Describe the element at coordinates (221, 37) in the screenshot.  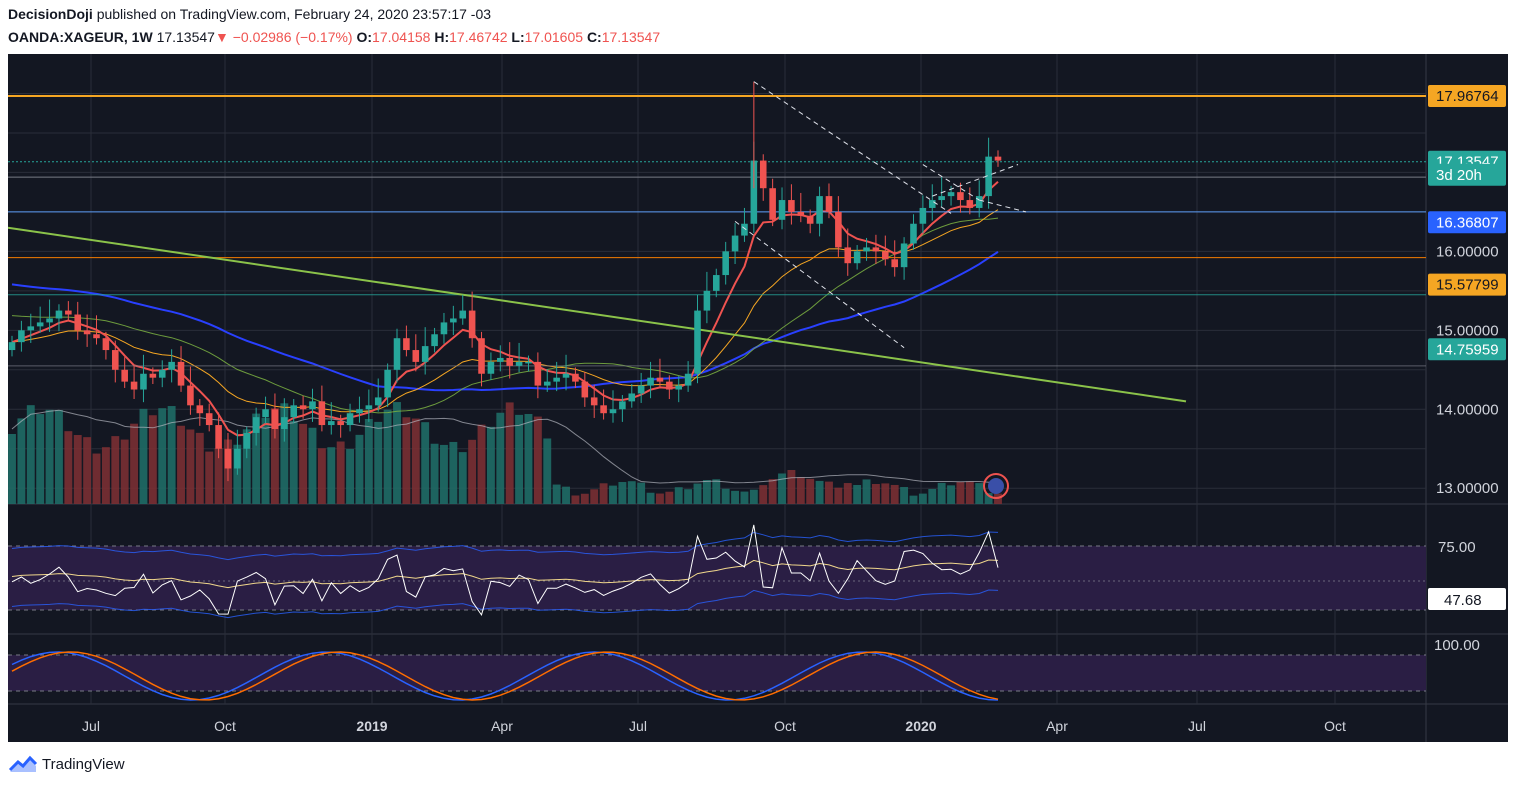
I see `down-arrow-icon: ▼` at that location.